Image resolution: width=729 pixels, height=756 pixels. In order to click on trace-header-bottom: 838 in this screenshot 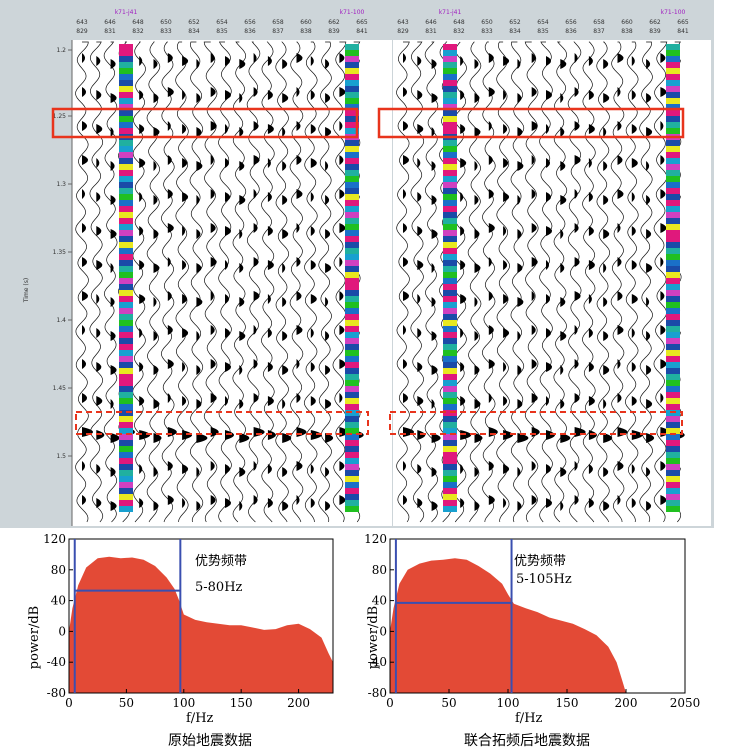, I will do `click(627, 31)`.